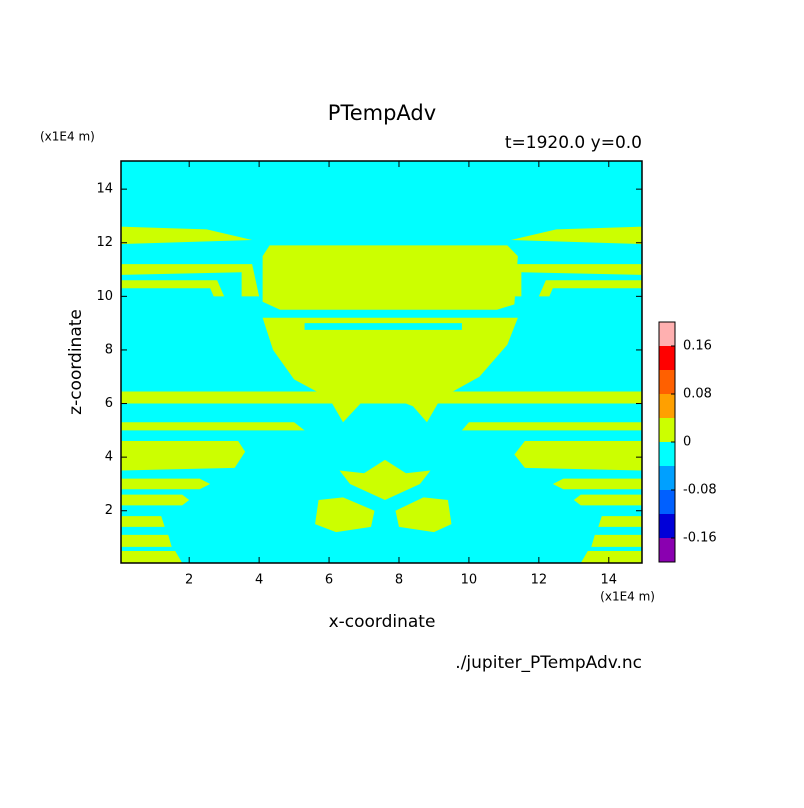  I want to click on y-tick-label: 6, so click(109, 403).